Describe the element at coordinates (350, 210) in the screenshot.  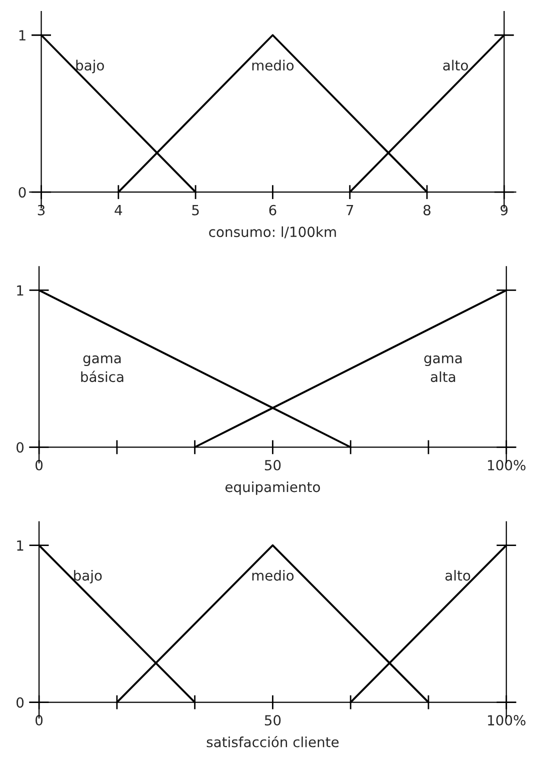
I see `x-tick-label: 7` at that location.